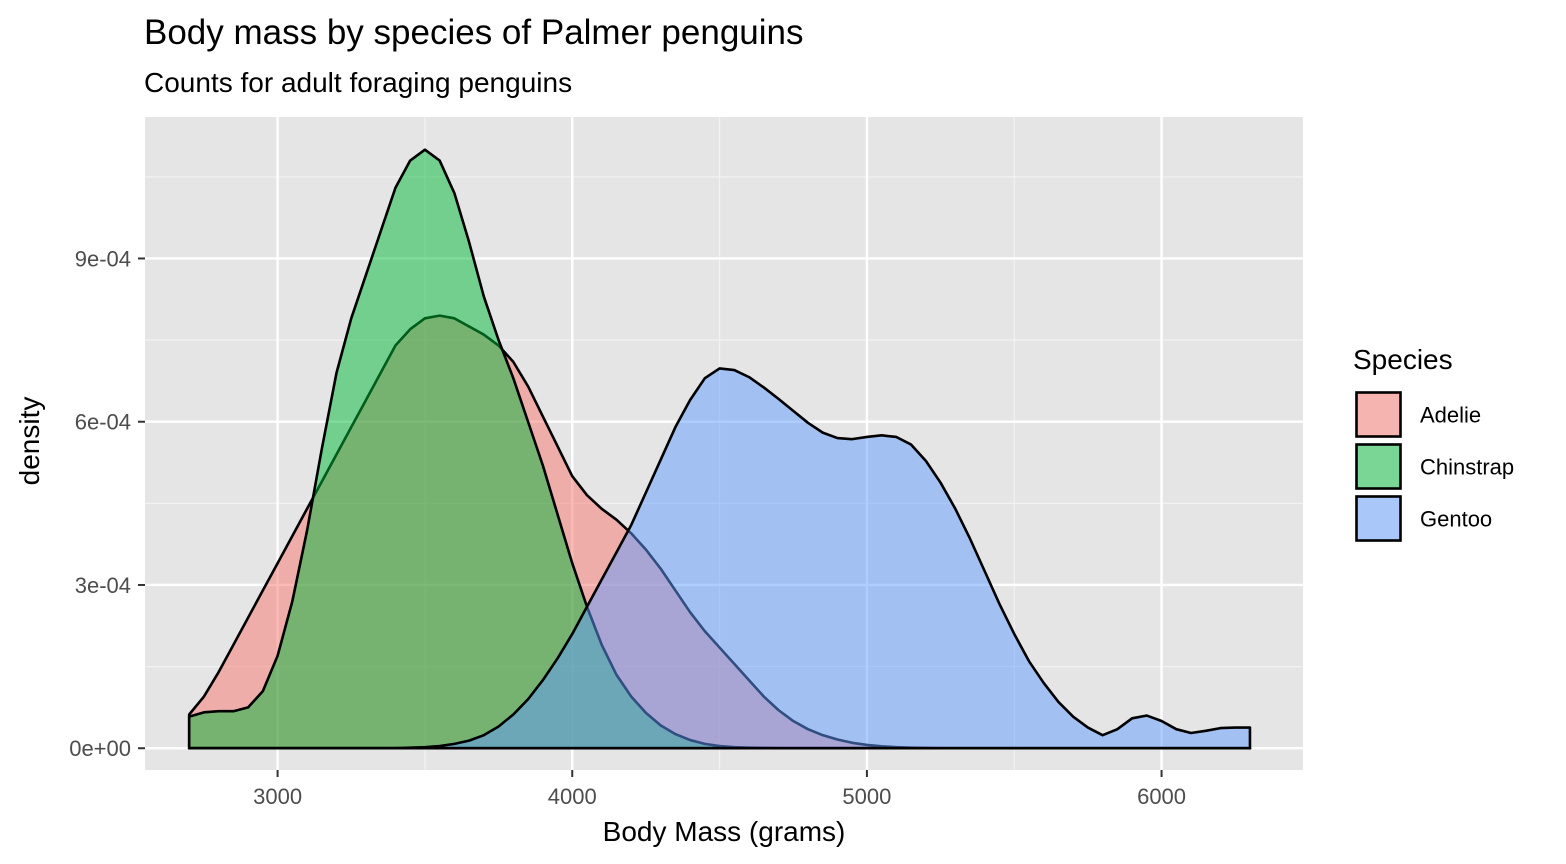  I want to click on y-tick-label: 9e-04, so click(103, 258).